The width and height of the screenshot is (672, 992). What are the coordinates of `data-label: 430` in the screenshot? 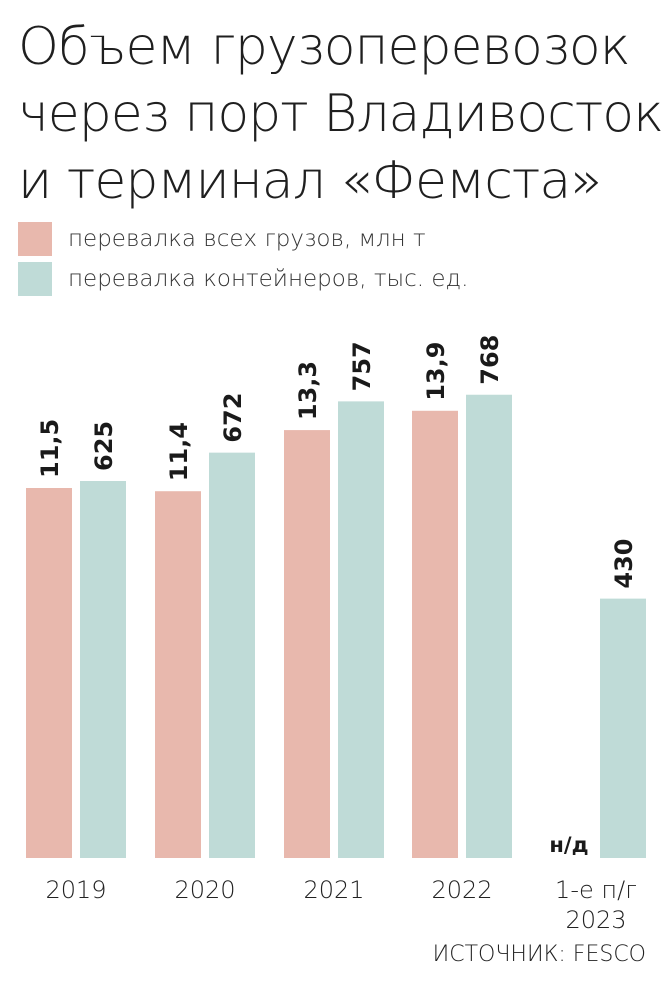 It's located at (624, 564).